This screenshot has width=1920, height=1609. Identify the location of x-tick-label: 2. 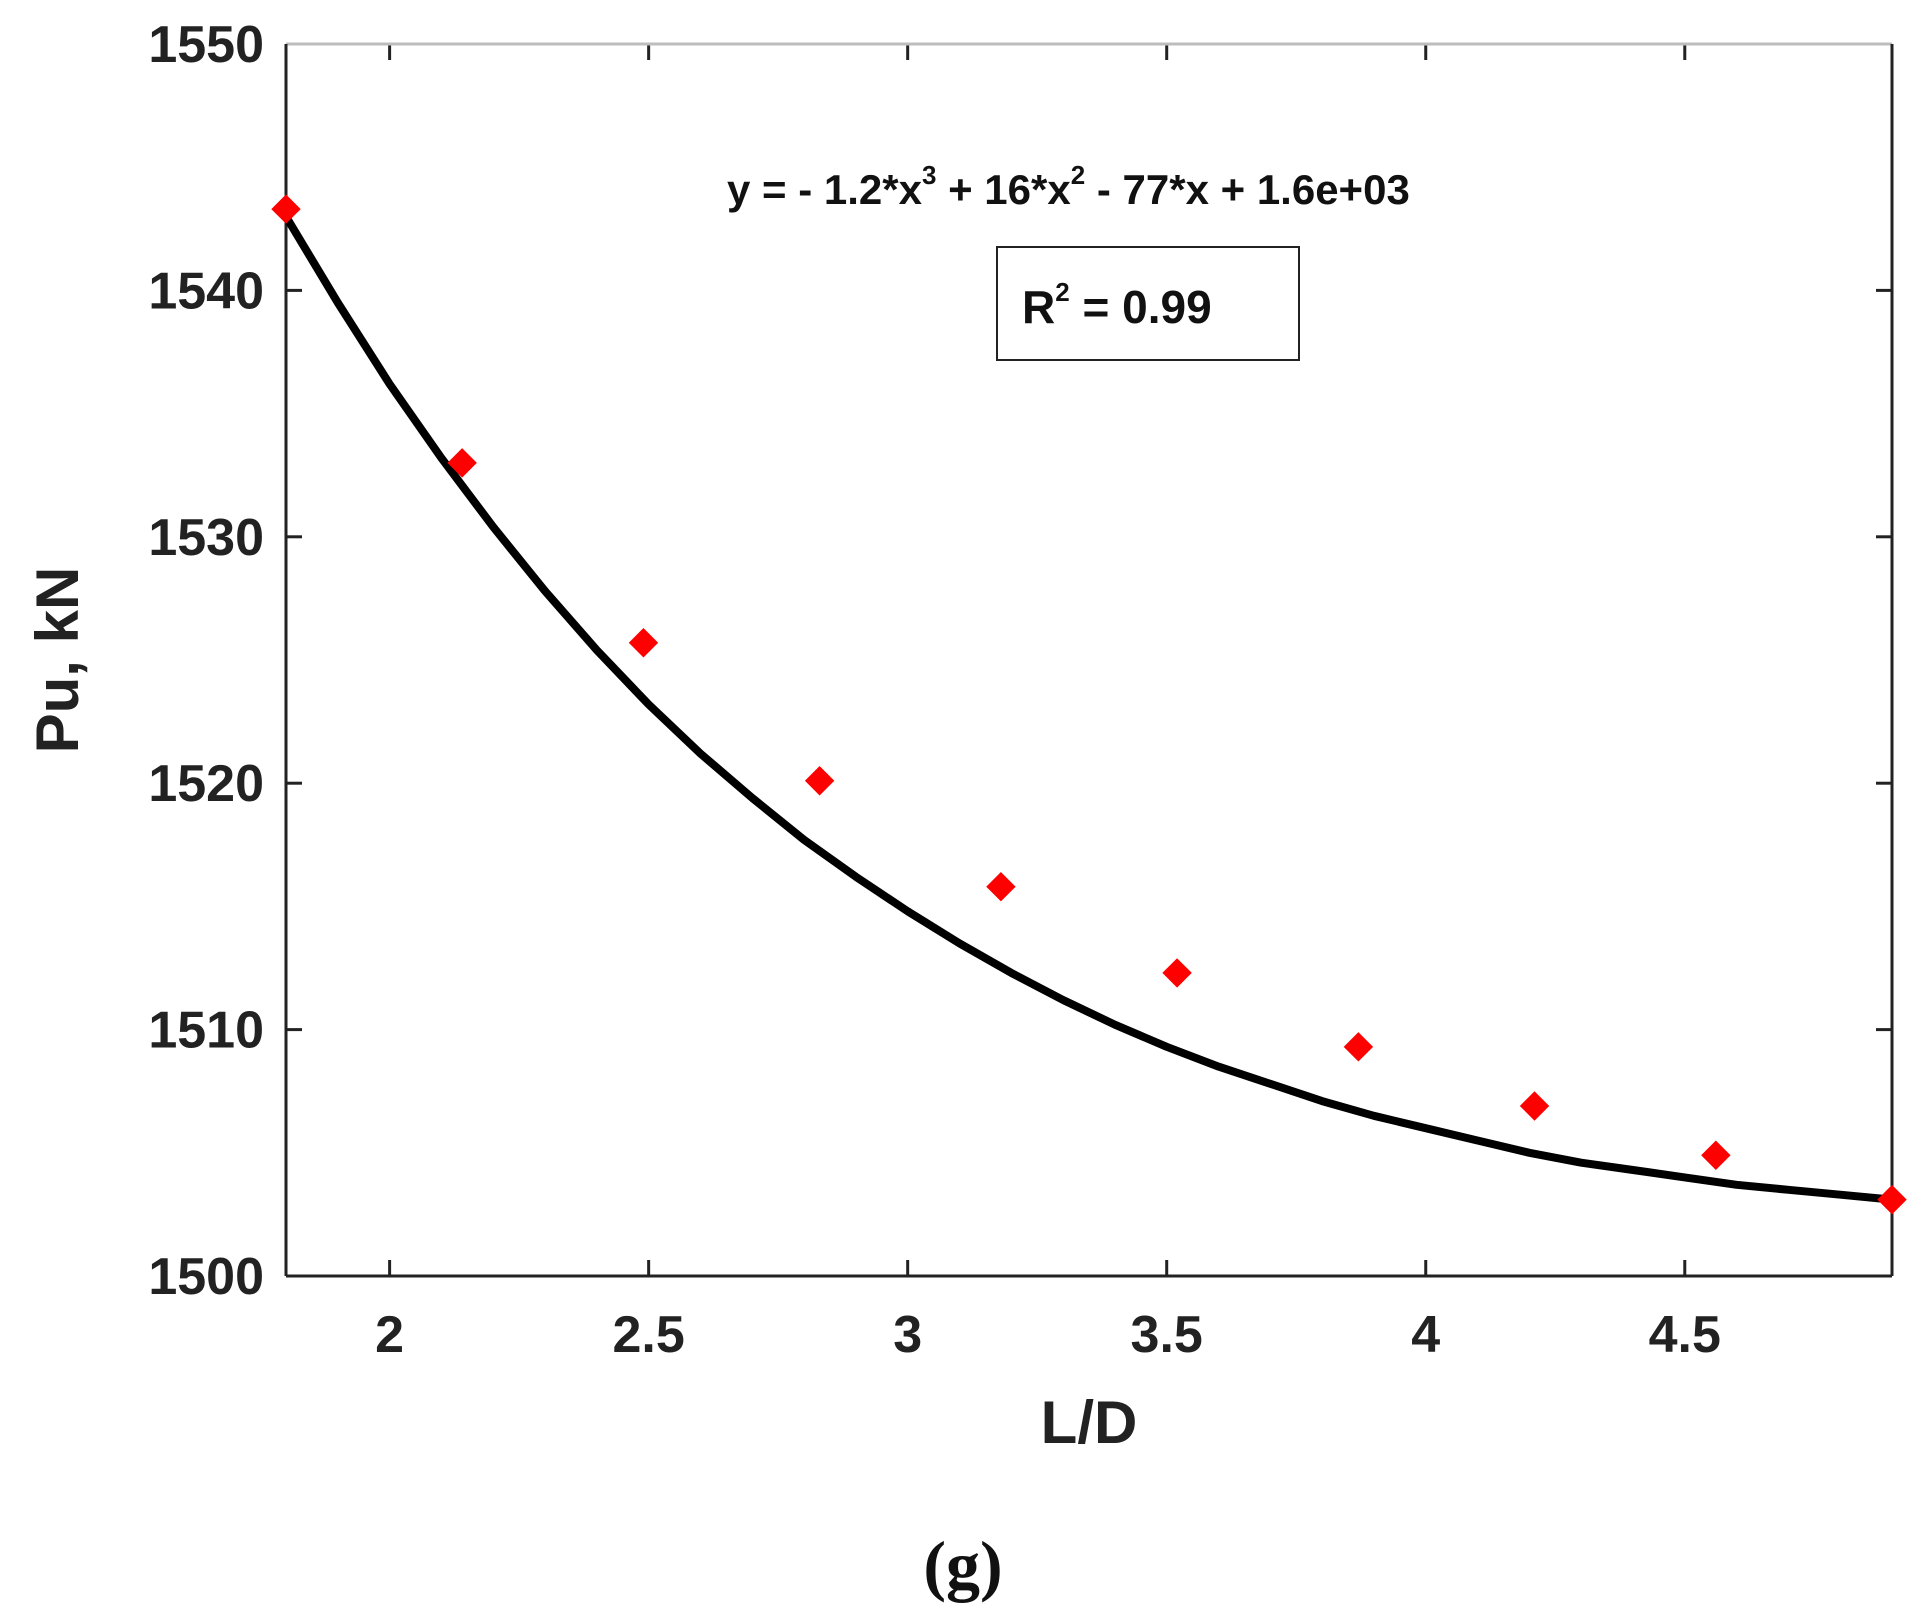
(389, 1335).